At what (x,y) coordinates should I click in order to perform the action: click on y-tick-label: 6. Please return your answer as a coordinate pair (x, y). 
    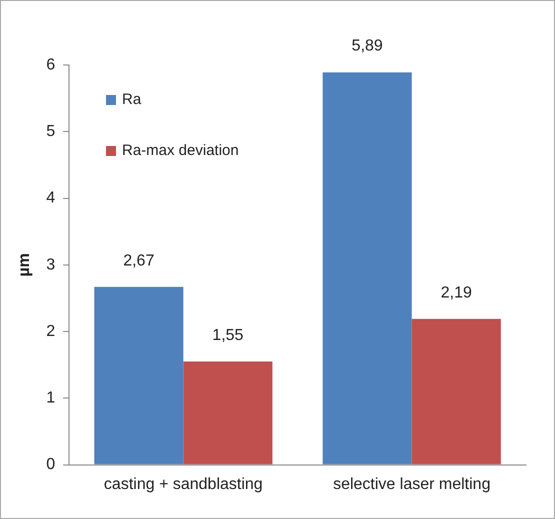
    Looking at the image, I should click on (51, 65).